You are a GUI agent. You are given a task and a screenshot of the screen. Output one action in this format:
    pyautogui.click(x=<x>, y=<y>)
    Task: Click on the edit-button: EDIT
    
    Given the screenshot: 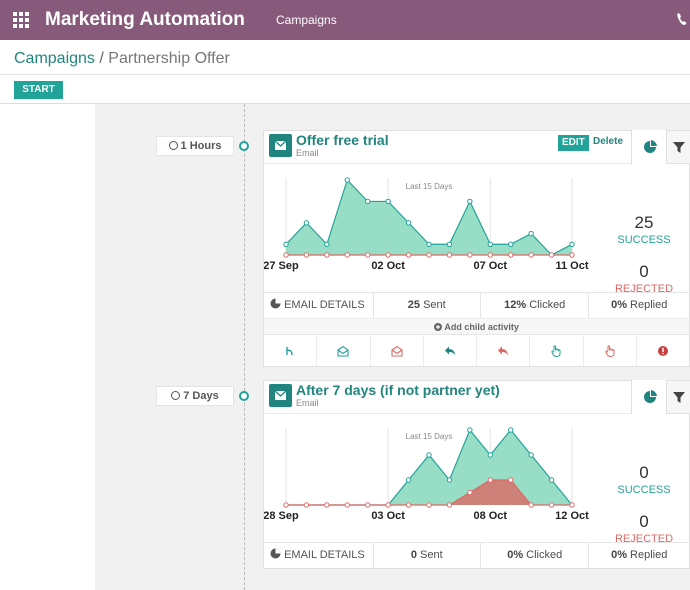 What is the action you would take?
    pyautogui.click(x=573, y=143)
    